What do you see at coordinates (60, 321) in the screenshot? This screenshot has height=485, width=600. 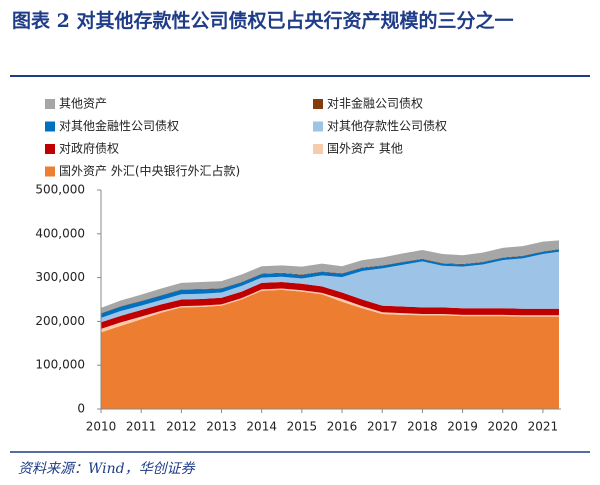 I see `y-tick-label: 200,000` at bounding box center [60, 321].